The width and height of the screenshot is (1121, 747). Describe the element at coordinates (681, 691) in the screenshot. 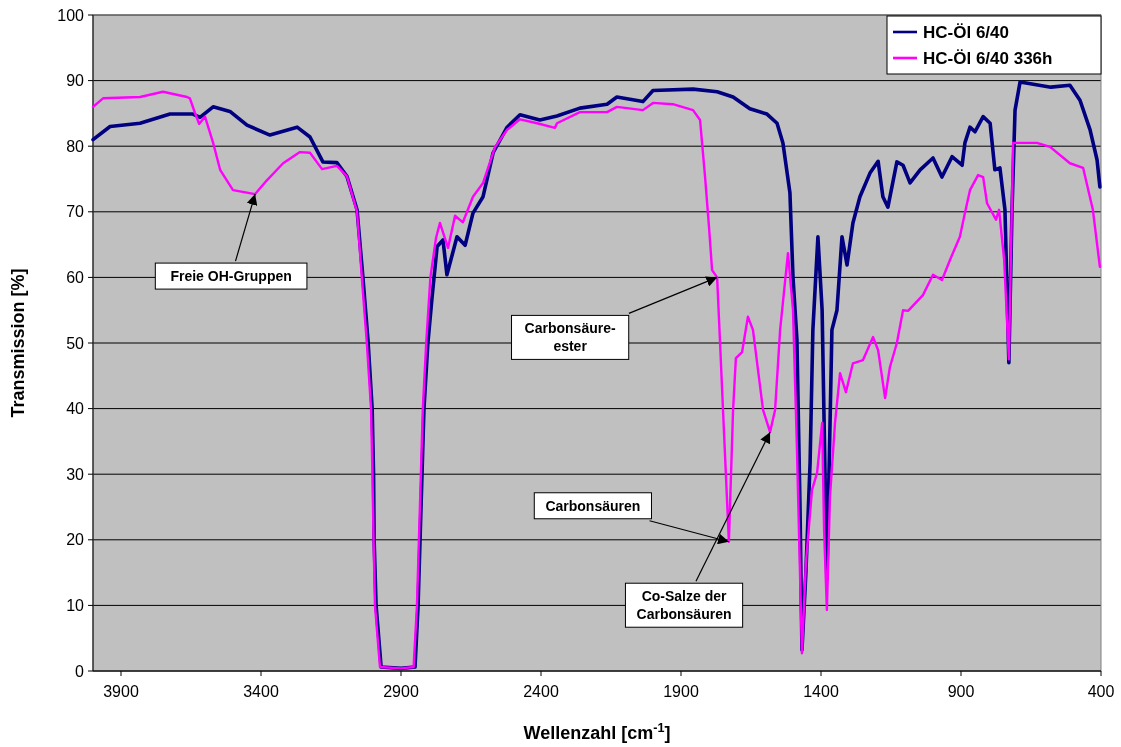

I see `x-tick-label: 1900` at that location.